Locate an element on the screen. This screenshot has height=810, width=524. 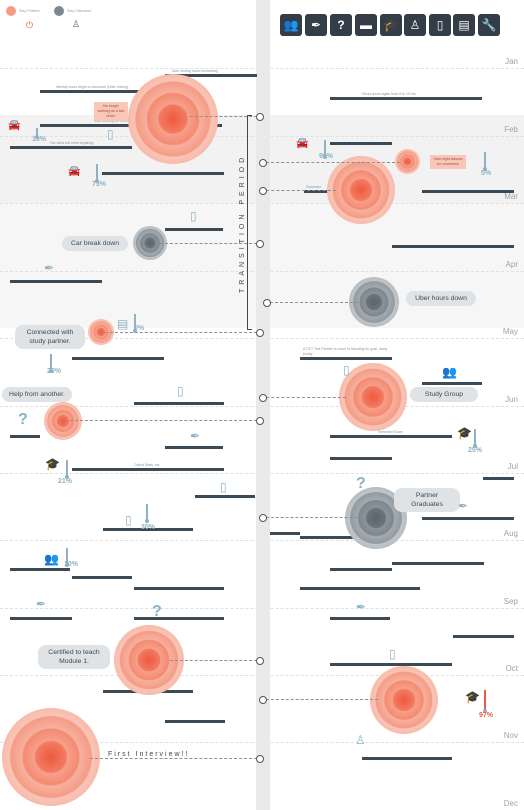
transition-period-label: TRANSITION PERIOD is located at coordinates (242, 223).